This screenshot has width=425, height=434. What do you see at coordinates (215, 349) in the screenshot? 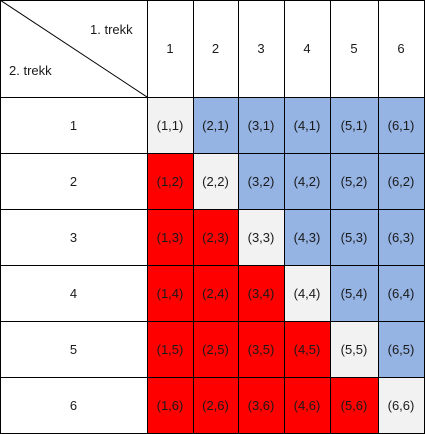
I see `lower-cell: (2,5)` at bounding box center [215, 349].